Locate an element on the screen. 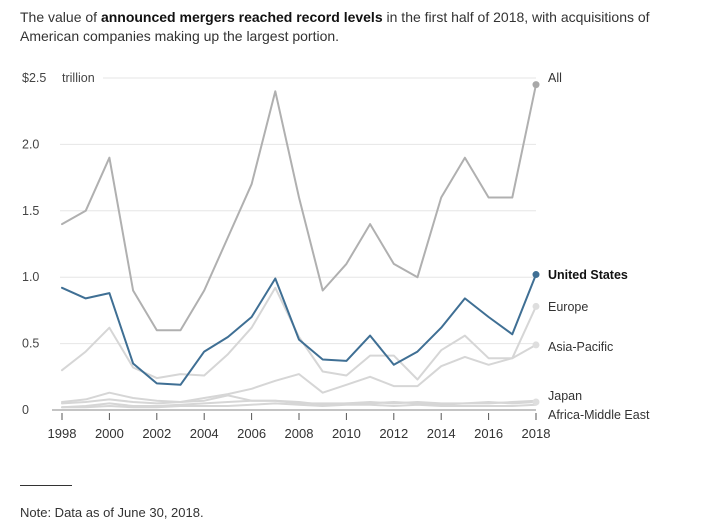 Image resolution: width=715 pixels, height=527 pixels. x-tick-label: 2014 is located at coordinates (441, 433).